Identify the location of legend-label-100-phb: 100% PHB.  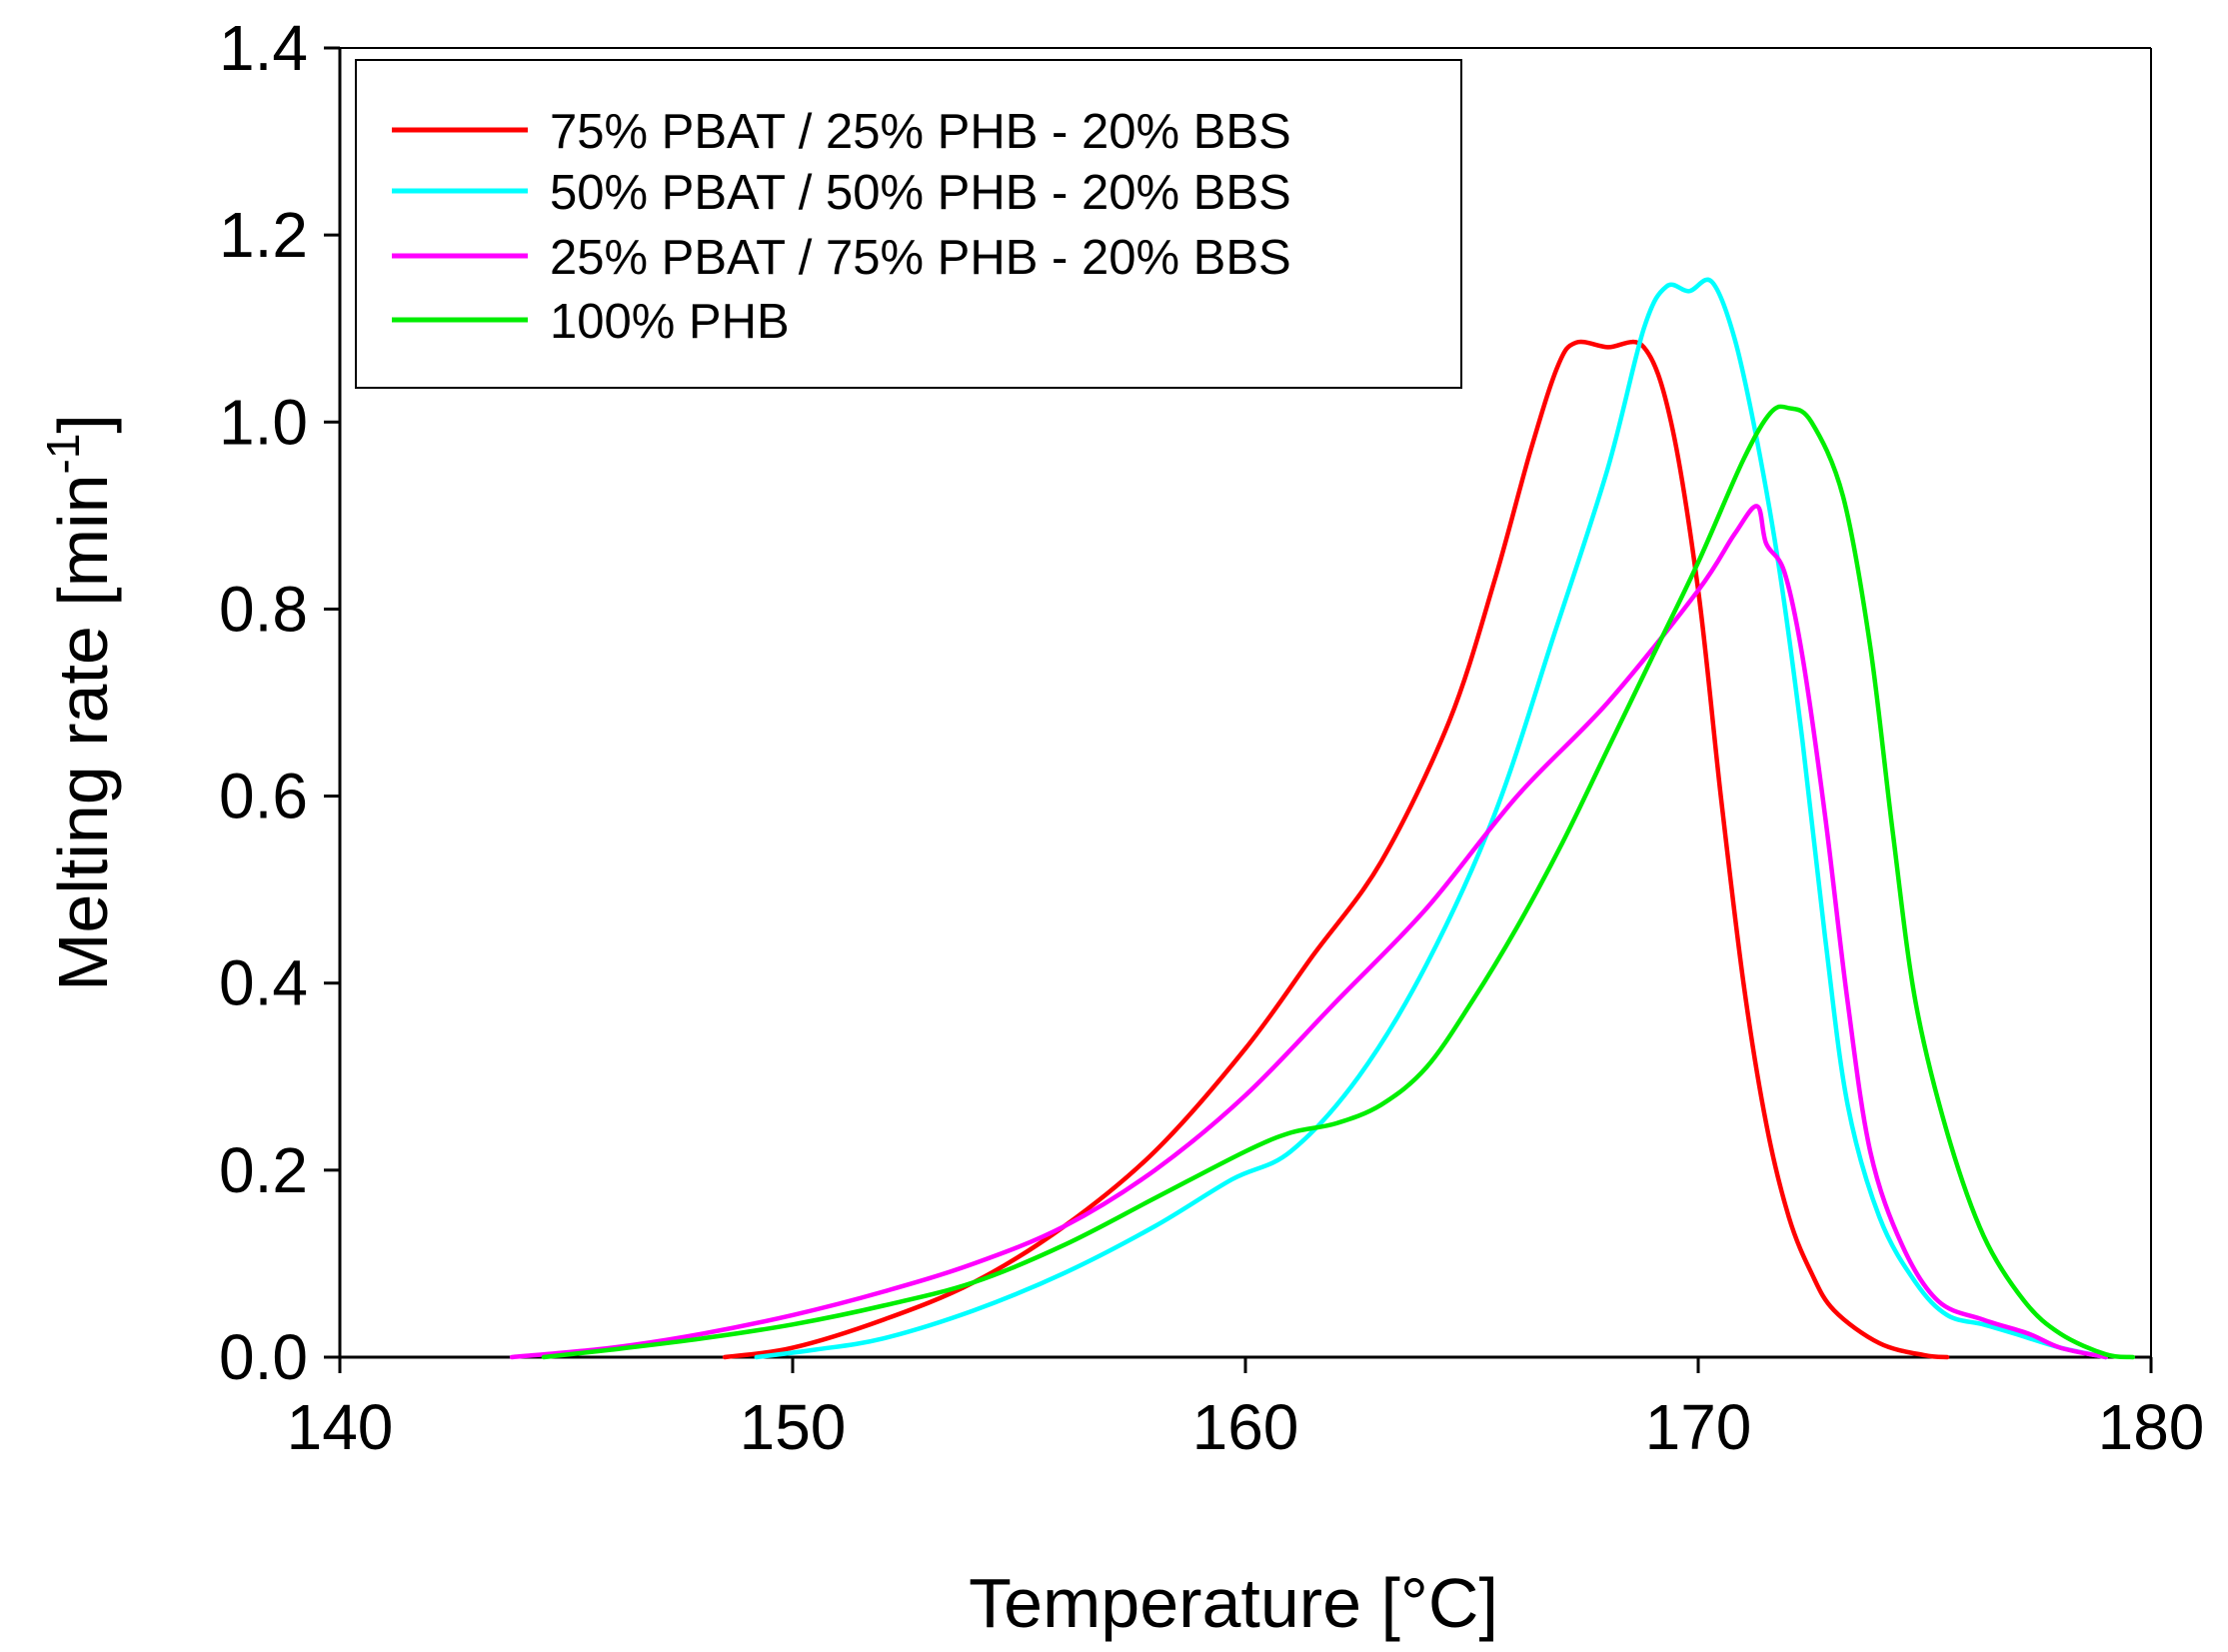
(670, 322).